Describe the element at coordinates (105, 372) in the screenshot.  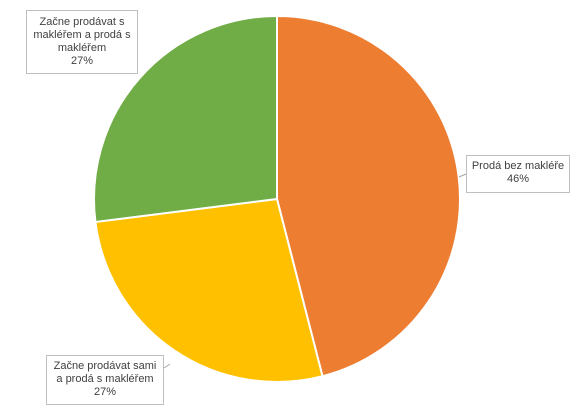
I see `slice-label: Začne prodávat sami a prodá s makléřem` at that location.